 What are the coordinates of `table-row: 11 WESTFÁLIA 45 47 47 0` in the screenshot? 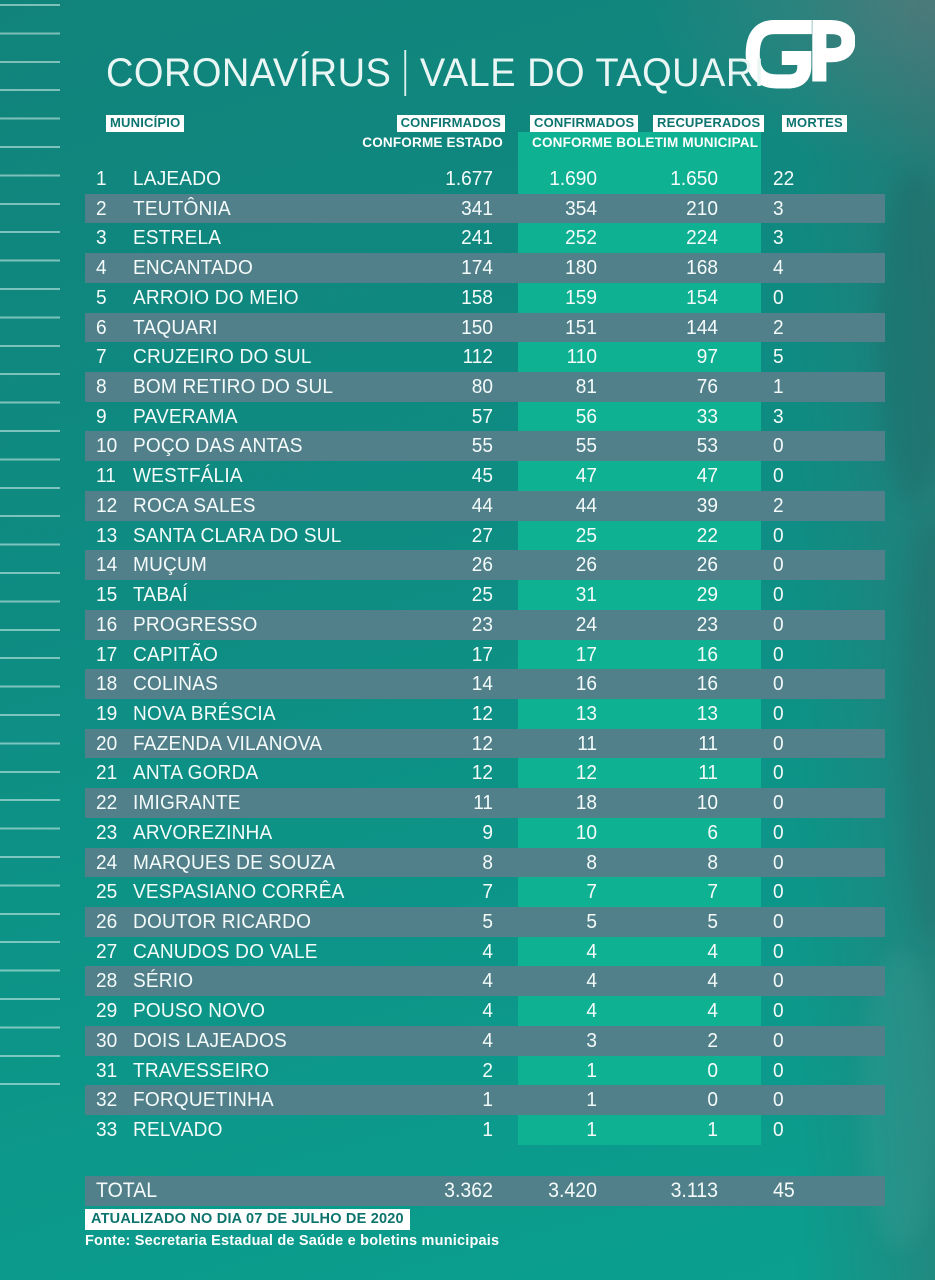 It's located at (485, 476).